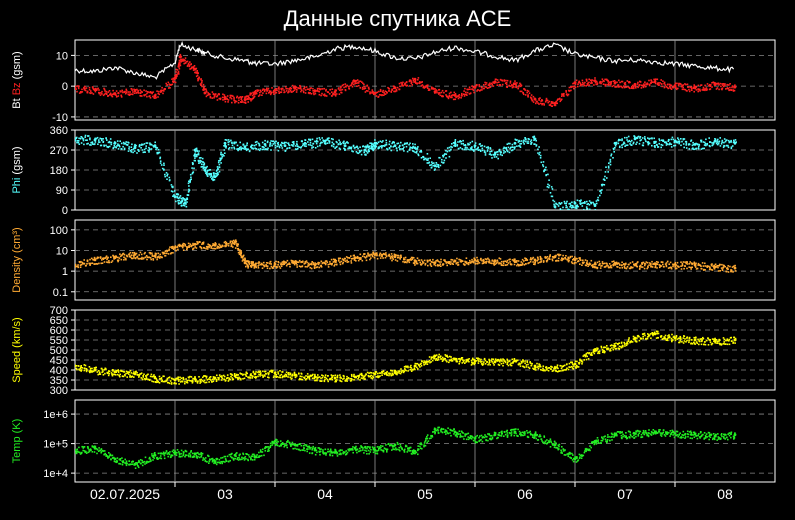  What do you see at coordinates (59, 171) in the screenshot?
I see `y-tick-label: 180` at bounding box center [59, 171].